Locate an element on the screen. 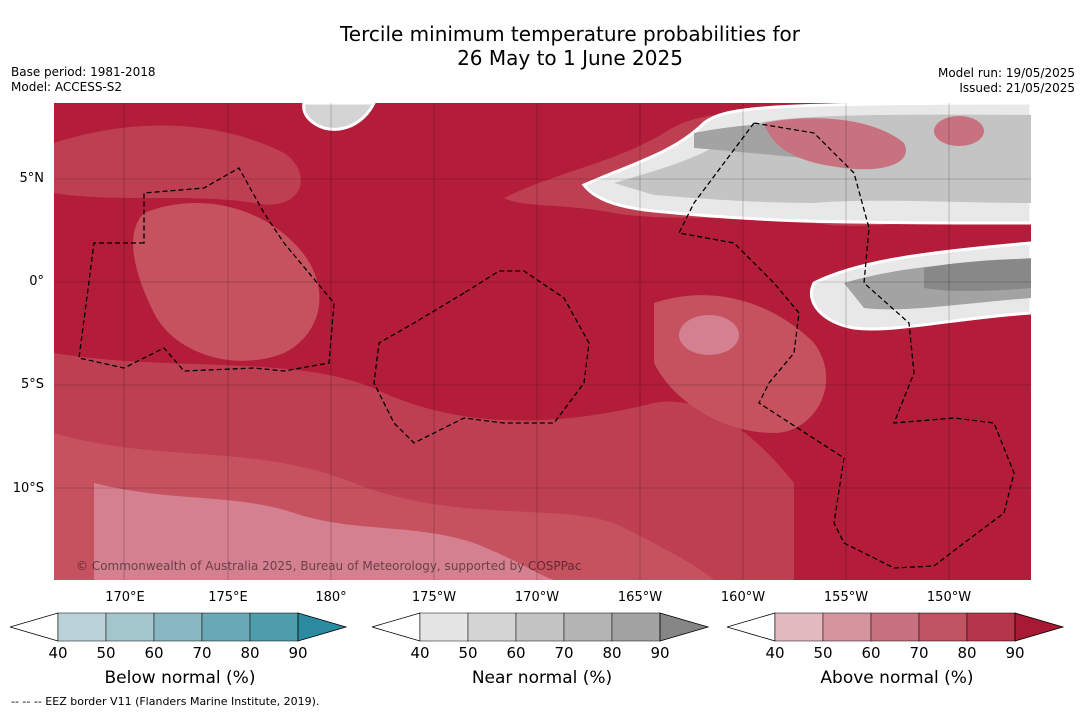  lat-label-10s: 10°S is located at coordinates (28, 488).